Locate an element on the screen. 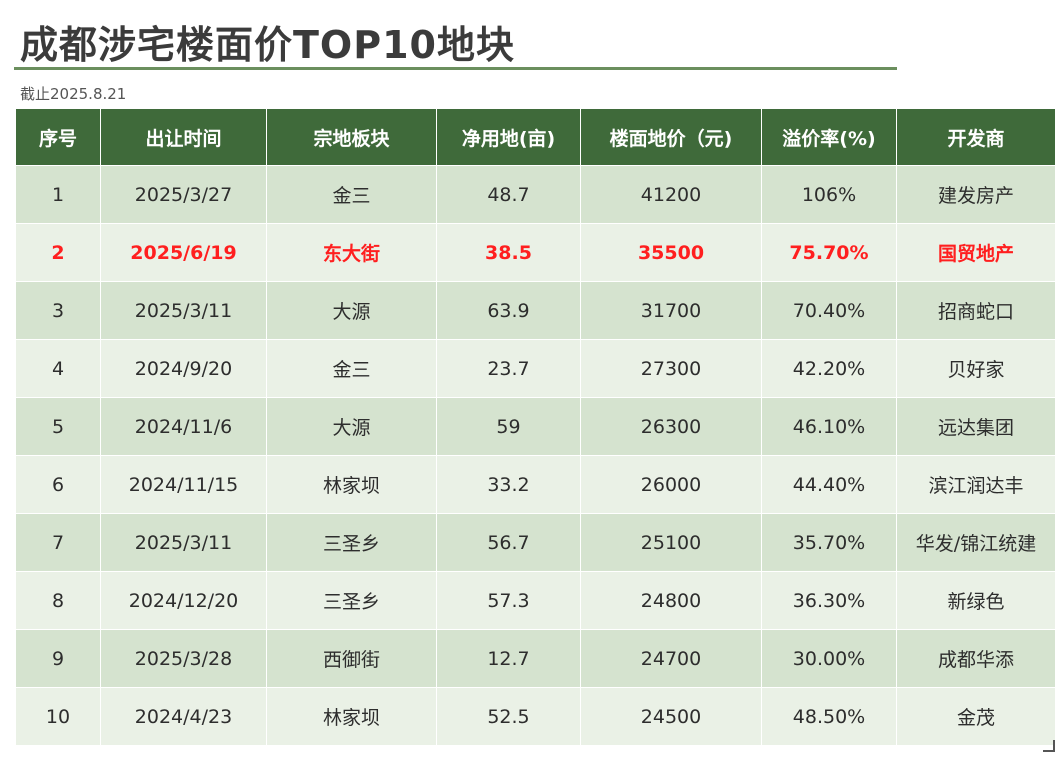 This screenshot has width=1059, height=768. table-row: 5 2024/11/6 大源 59 26300 46.10% 远达集团 is located at coordinates (535, 426).